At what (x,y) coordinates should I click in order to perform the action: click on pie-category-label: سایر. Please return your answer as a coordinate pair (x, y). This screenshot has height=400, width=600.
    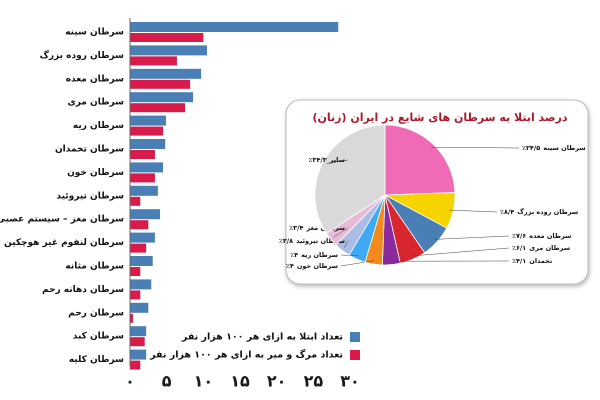
    Looking at the image, I should click on (337, 160).